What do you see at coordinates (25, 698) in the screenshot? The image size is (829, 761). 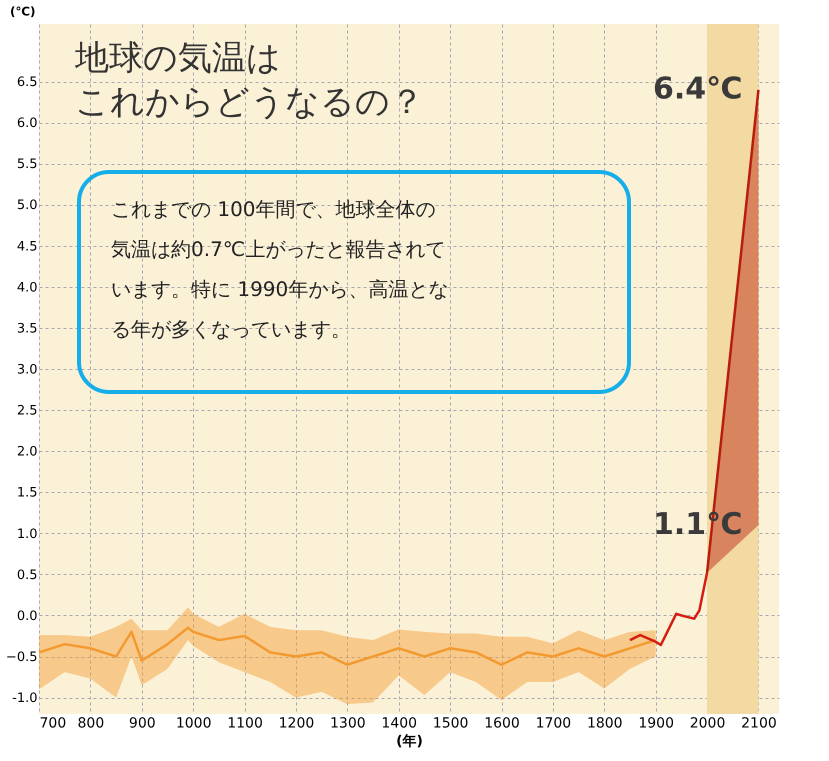 I see `y-tick-label: -1.0` at bounding box center [25, 698].